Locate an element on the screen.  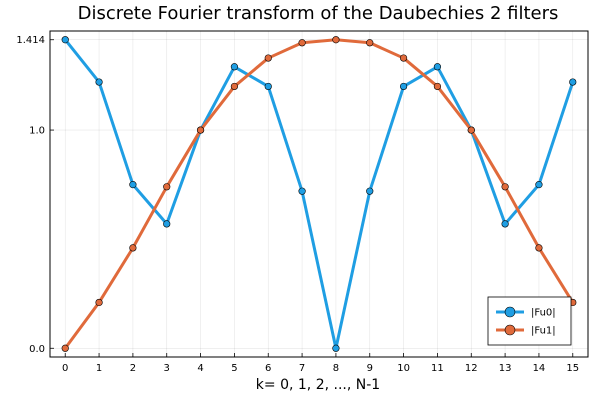
legend-item: |Fu1| is located at coordinates (526, 330).